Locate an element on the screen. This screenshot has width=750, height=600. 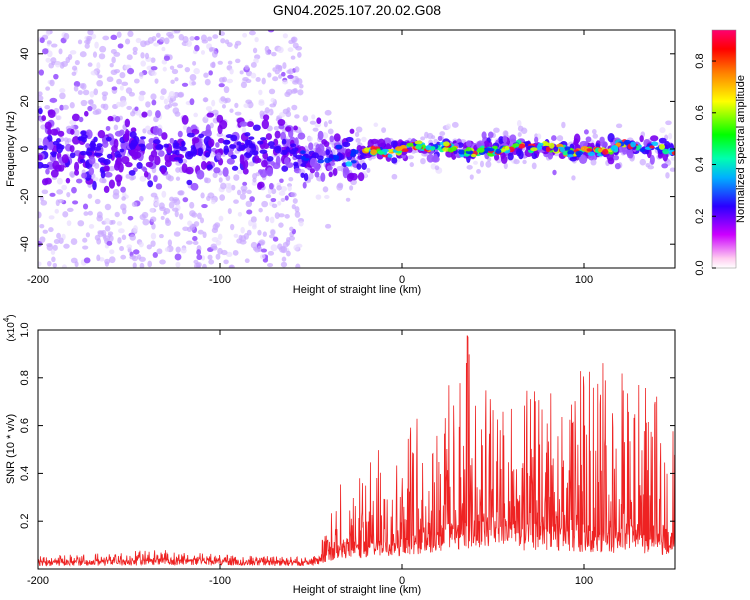
snr-x-tick-label: -200 is located at coordinates (38, 581).